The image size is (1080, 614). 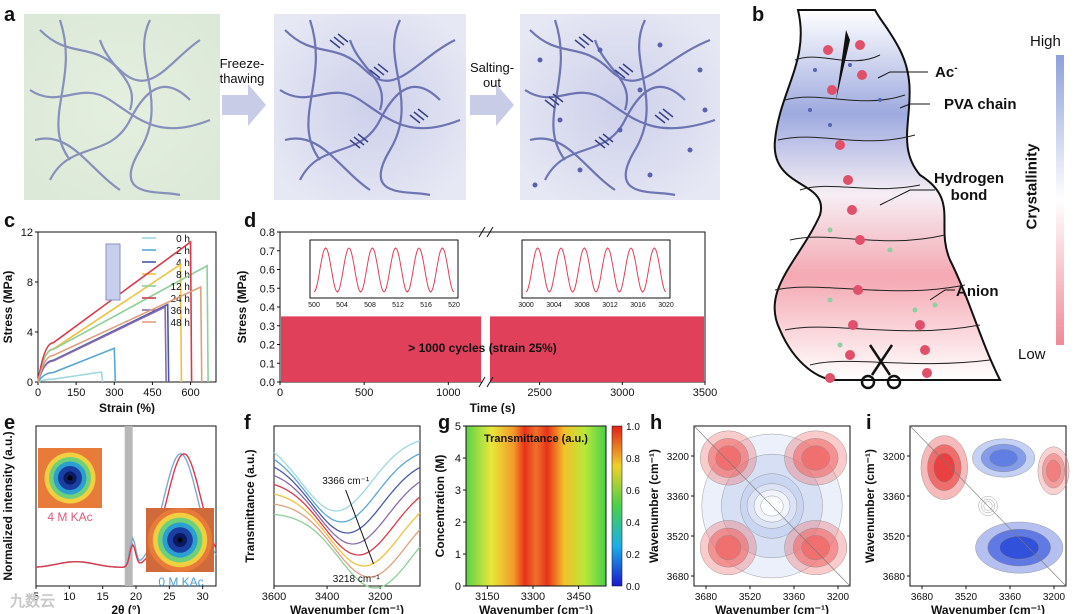 I want to click on panel-e-label: e, so click(x=10, y=423).